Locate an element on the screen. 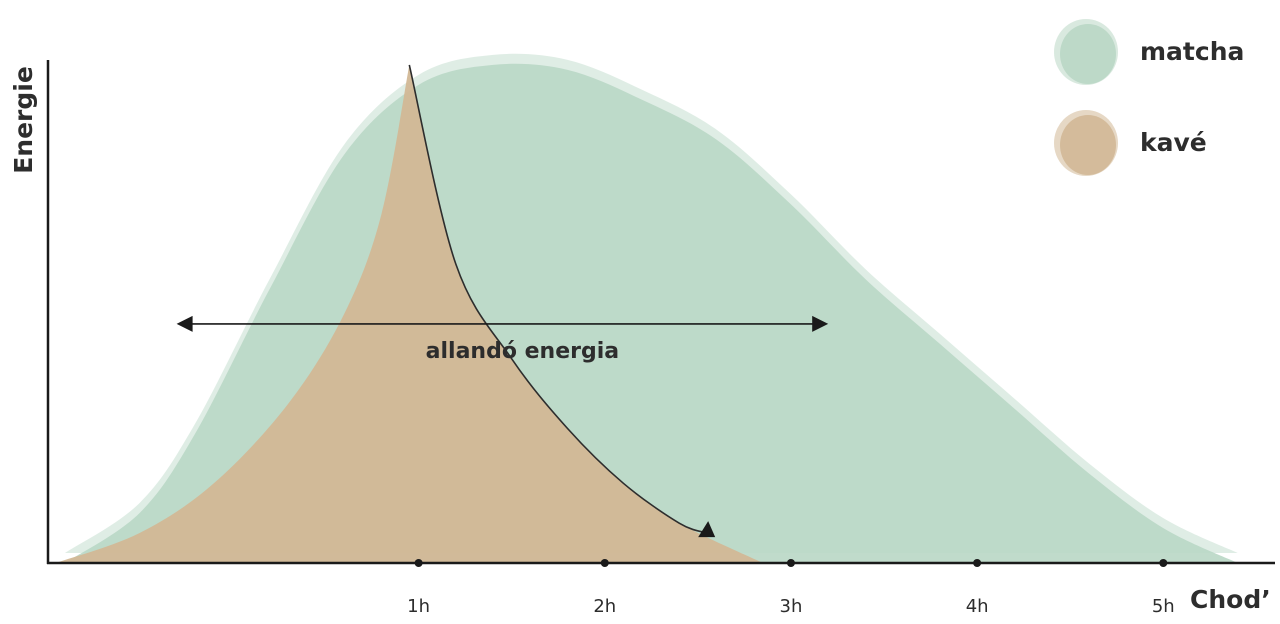 The height and width of the screenshot is (624, 1280). legend: matcha kavé is located at coordinates (1149, 97).